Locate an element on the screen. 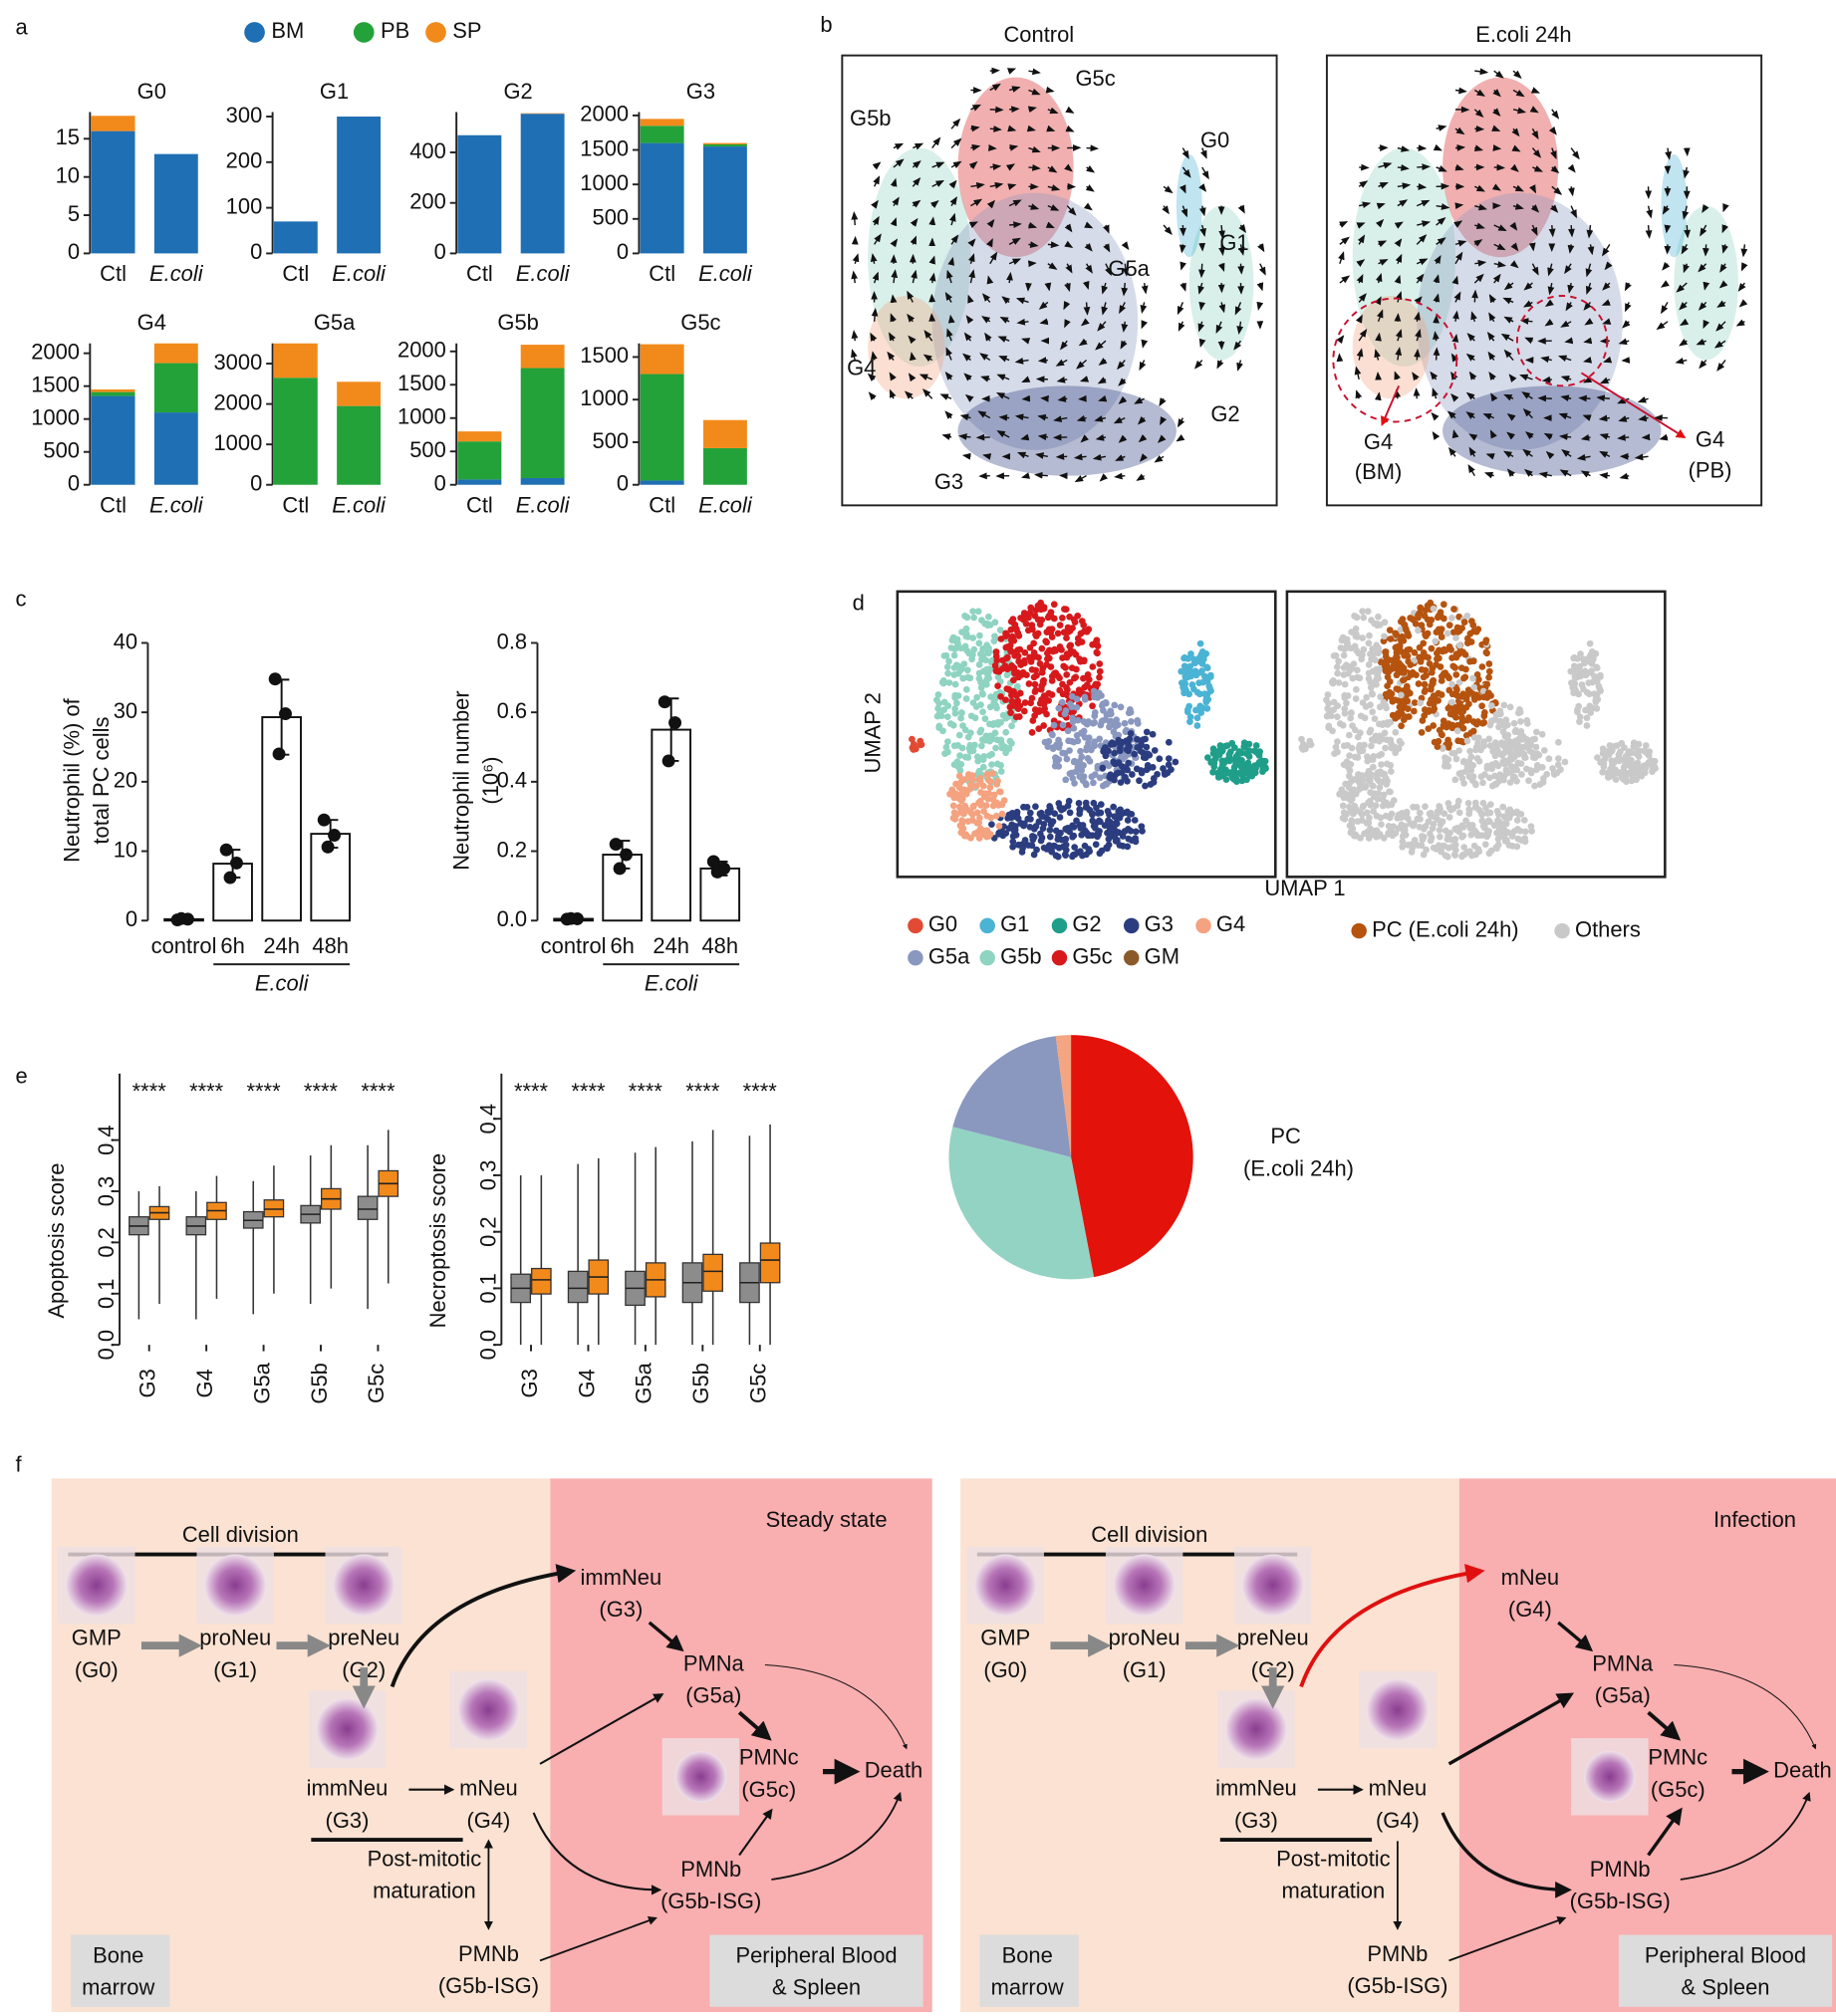  pie-slice is located at coordinates (1132, 1156).